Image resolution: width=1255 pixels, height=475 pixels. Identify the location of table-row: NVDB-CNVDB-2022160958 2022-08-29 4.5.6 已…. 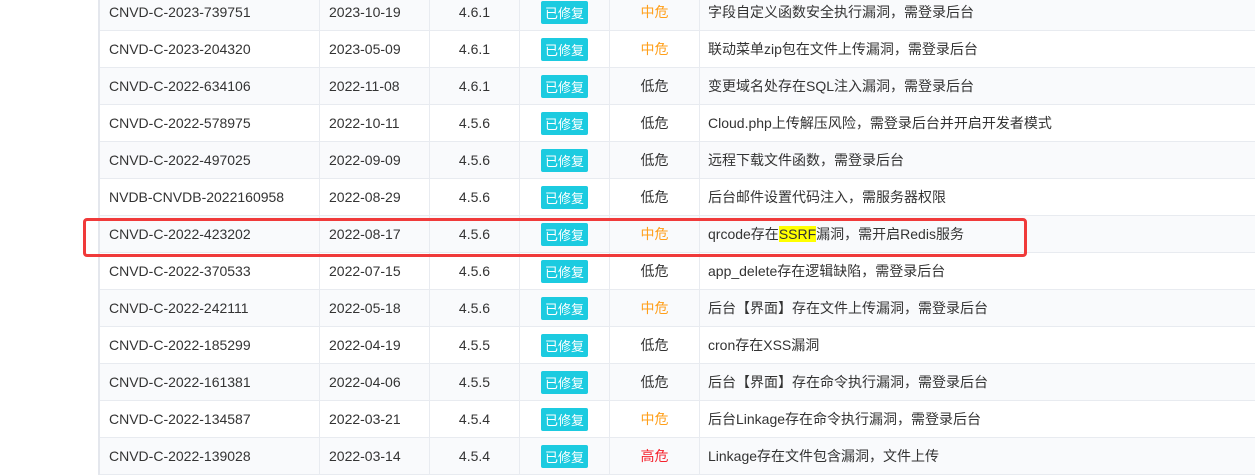
(677, 197).